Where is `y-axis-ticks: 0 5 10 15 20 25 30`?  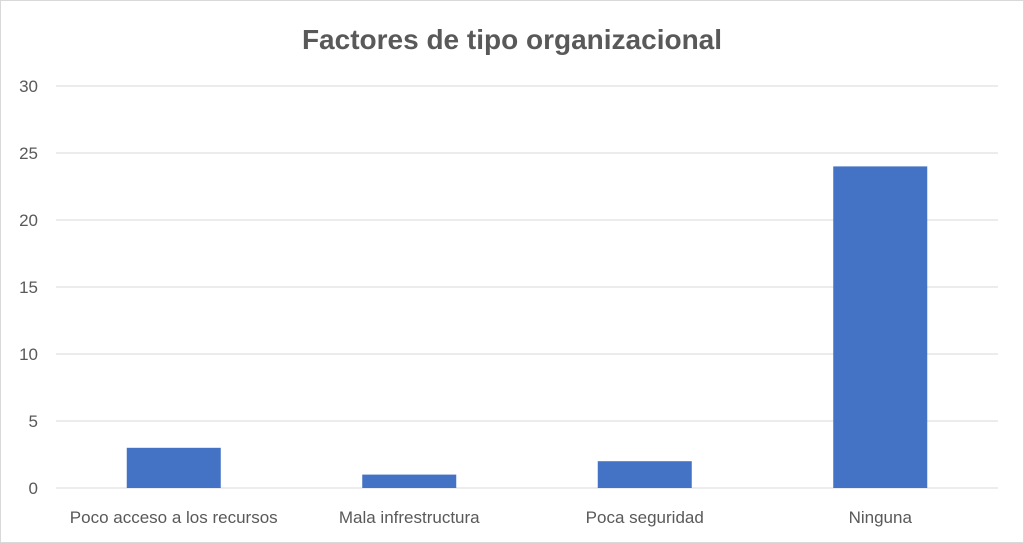 y-axis-ticks: 0 5 10 15 20 25 30 is located at coordinates (28, 287).